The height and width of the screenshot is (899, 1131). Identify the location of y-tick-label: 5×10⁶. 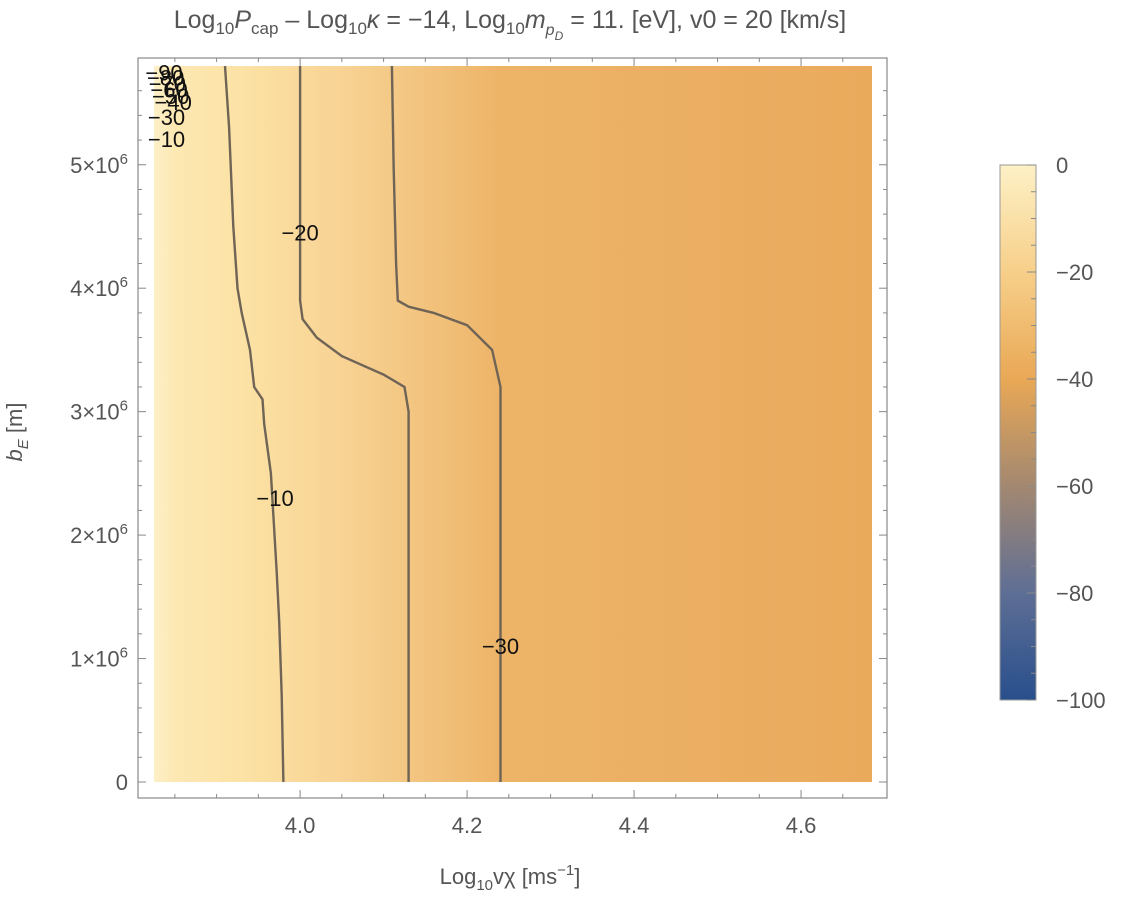
(99, 164).